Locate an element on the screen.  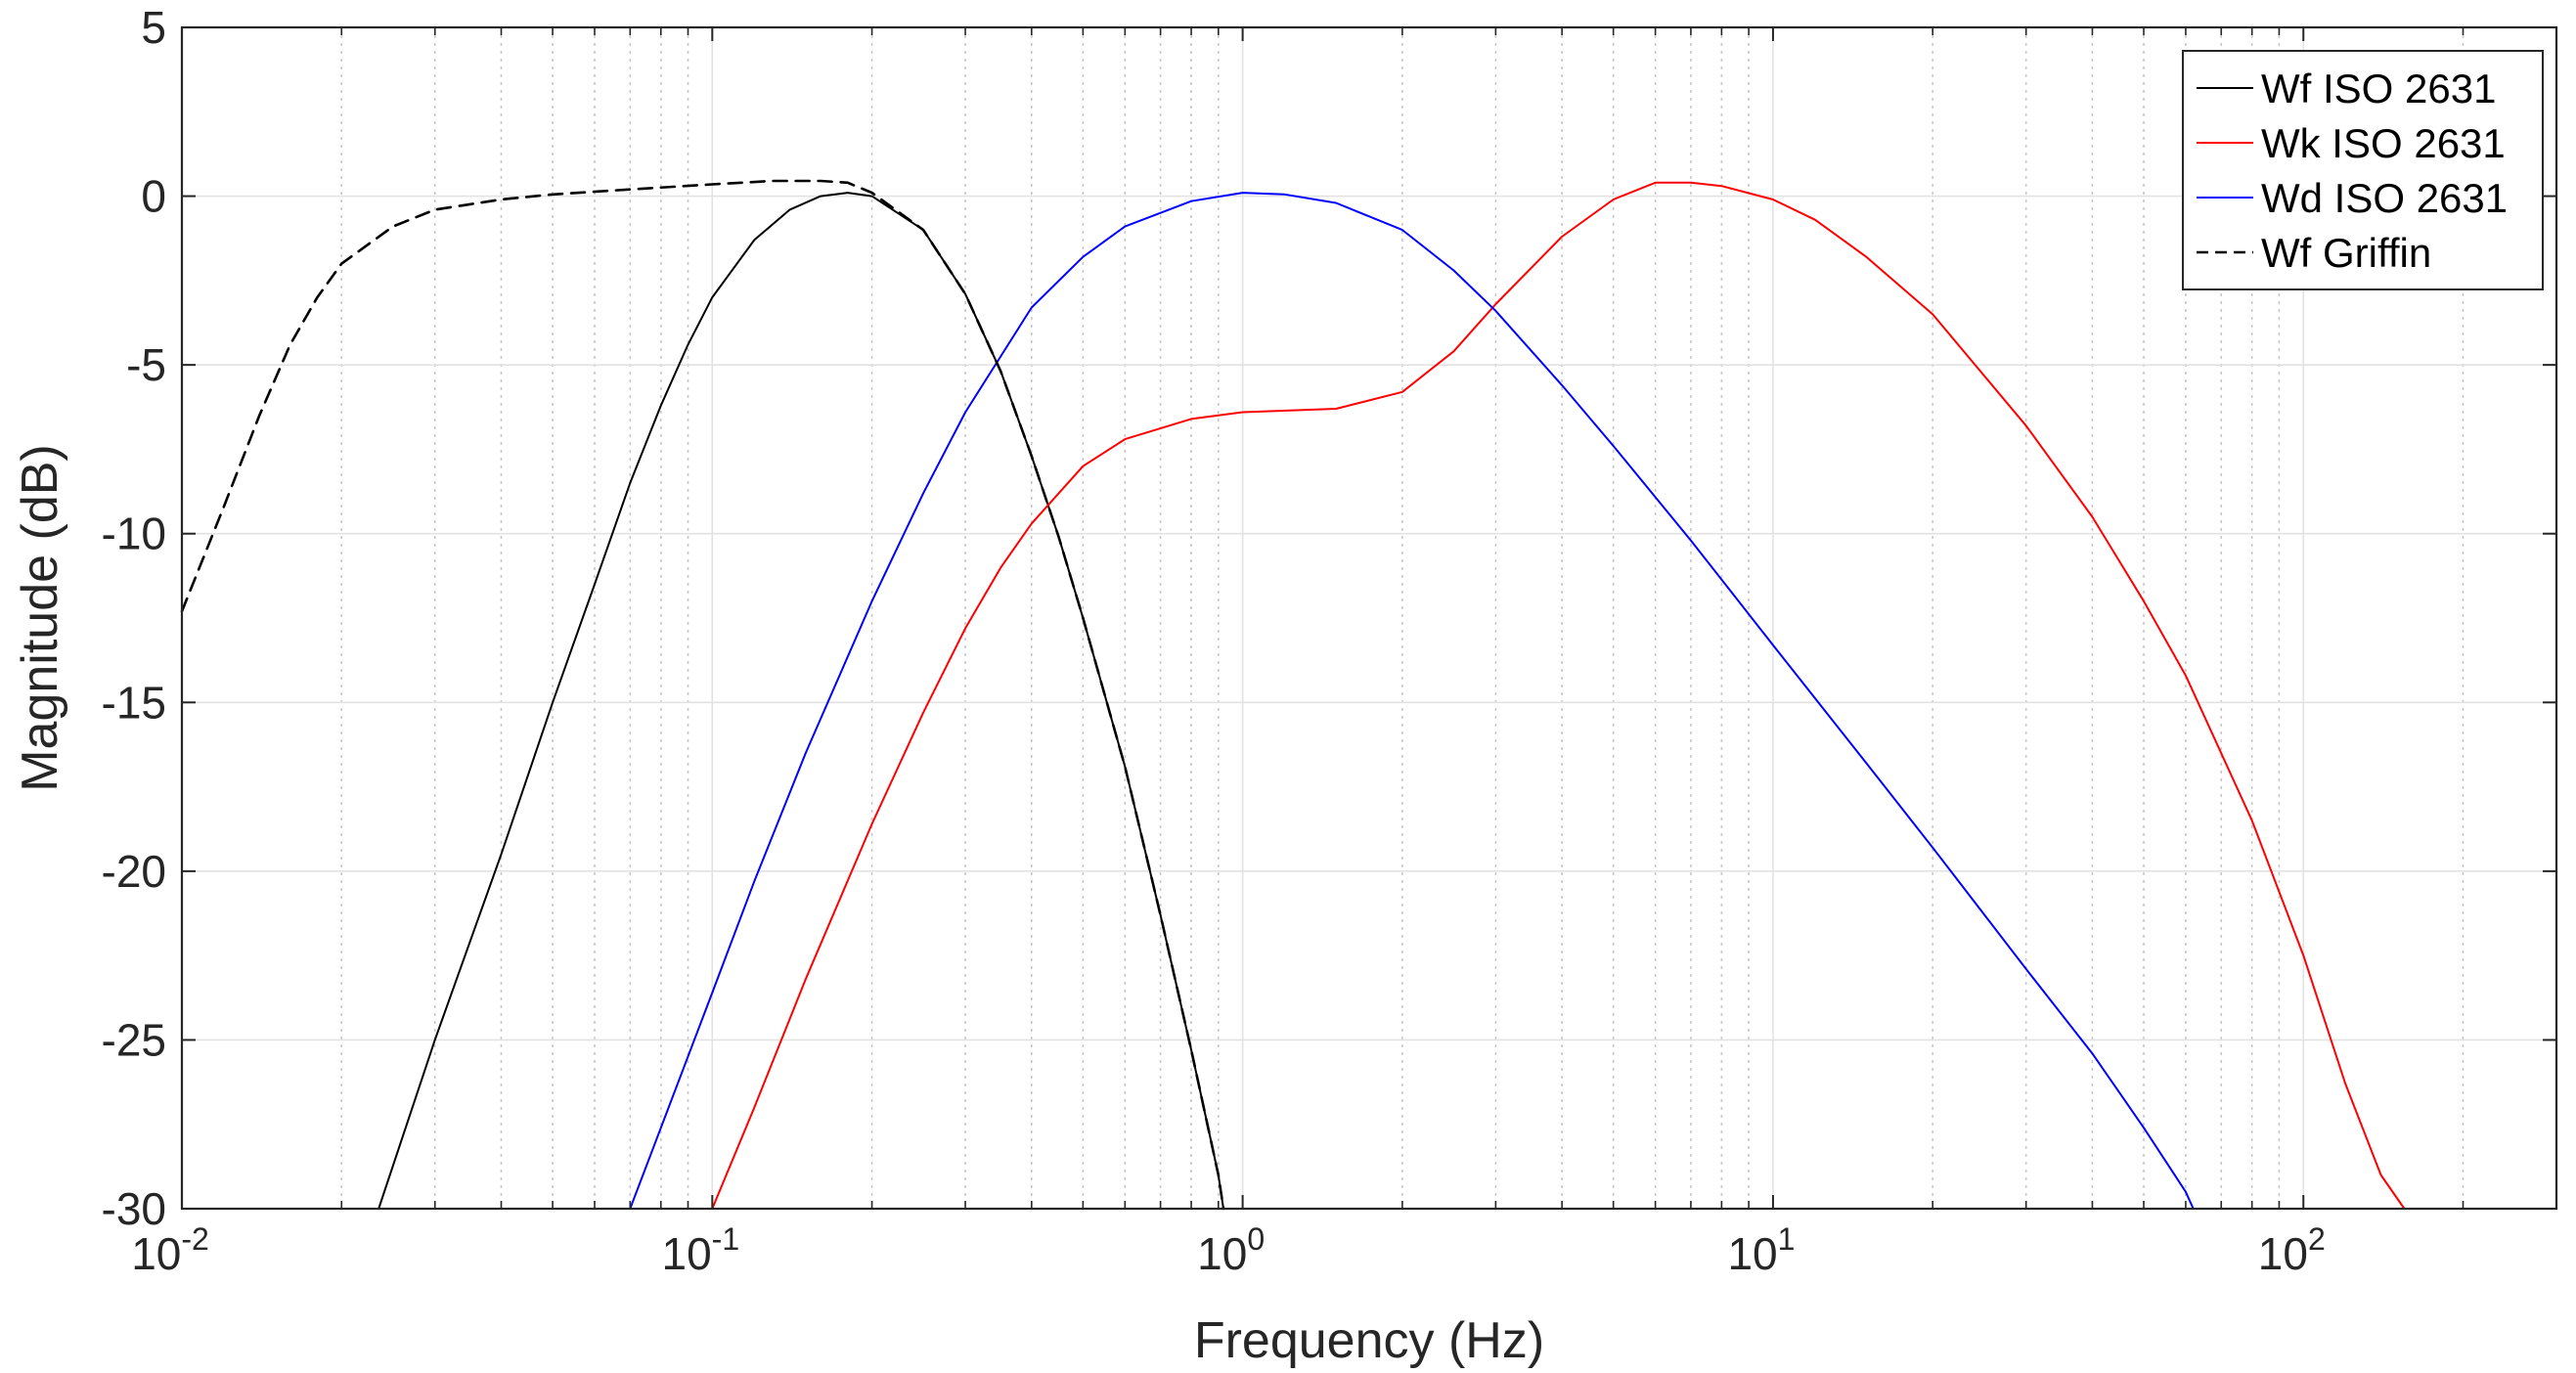
legend-box is located at coordinates (2363, 170).